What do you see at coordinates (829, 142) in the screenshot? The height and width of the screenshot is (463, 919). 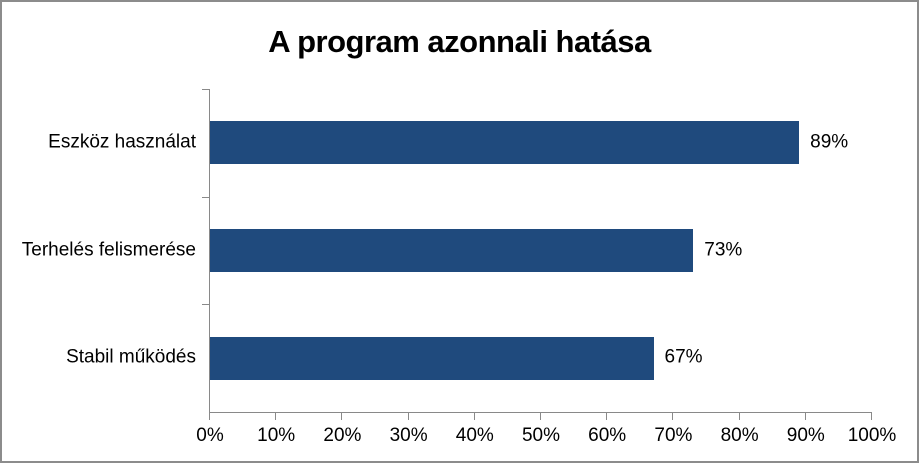 I see `value-label: 89%` at bounding box center [829, 142].